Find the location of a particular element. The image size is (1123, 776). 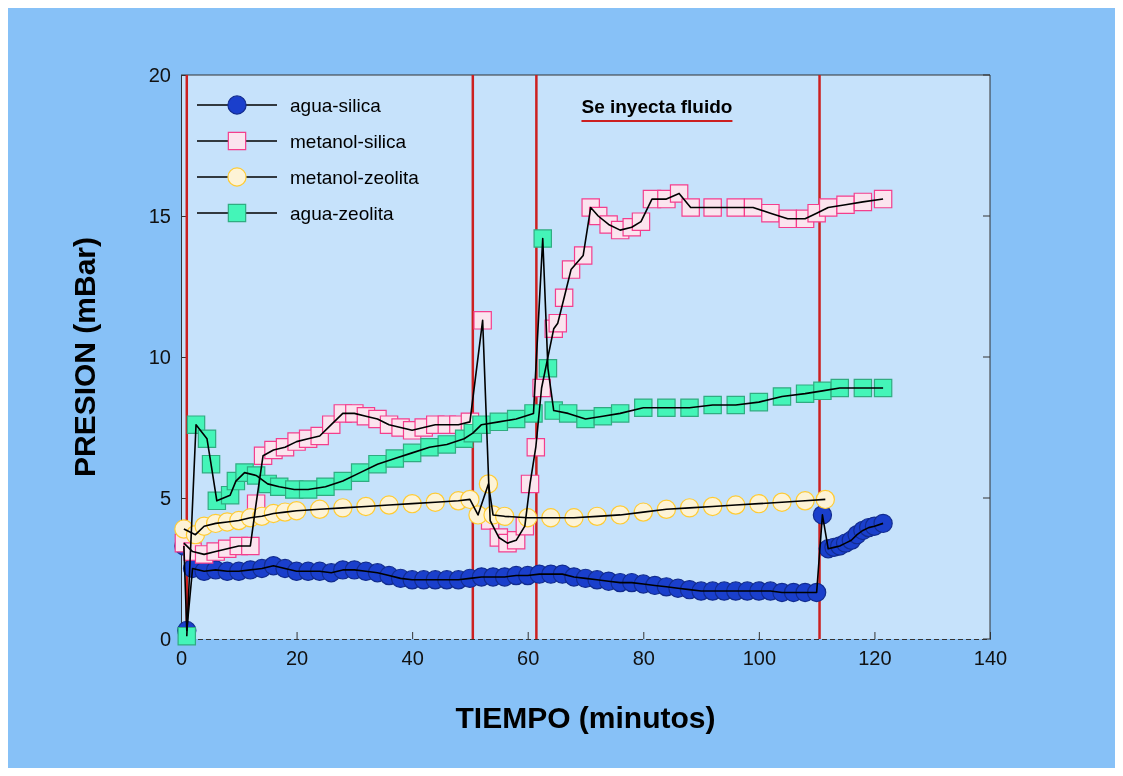

legend-label: metanol-silica is located at coordinates (348, 141).